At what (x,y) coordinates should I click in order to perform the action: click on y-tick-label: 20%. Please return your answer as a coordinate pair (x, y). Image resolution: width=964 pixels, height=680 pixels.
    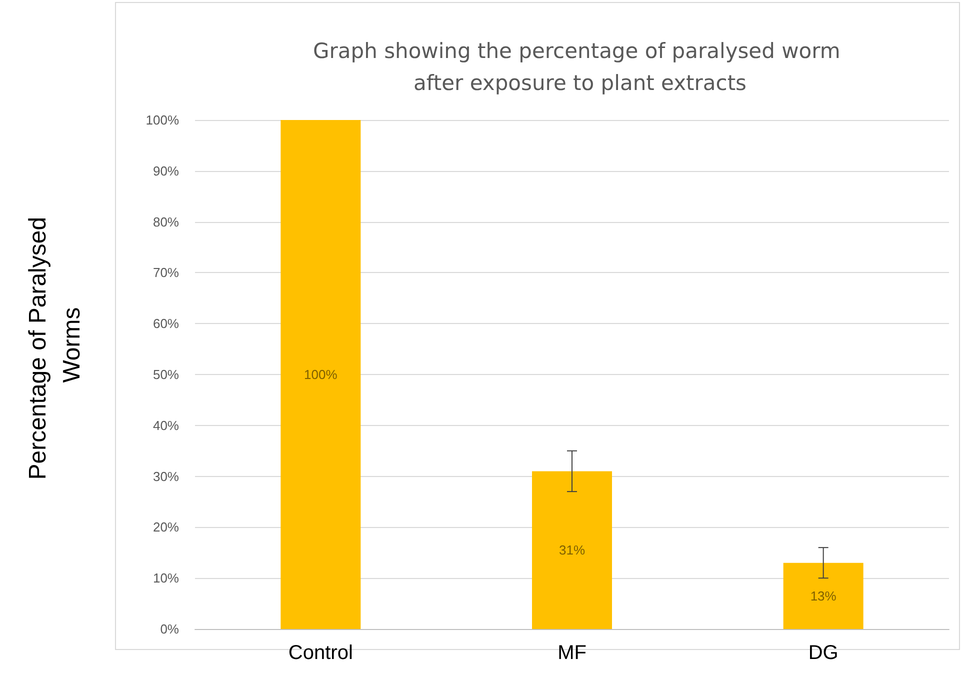
    Looking at the image, I should click on (166, 527).